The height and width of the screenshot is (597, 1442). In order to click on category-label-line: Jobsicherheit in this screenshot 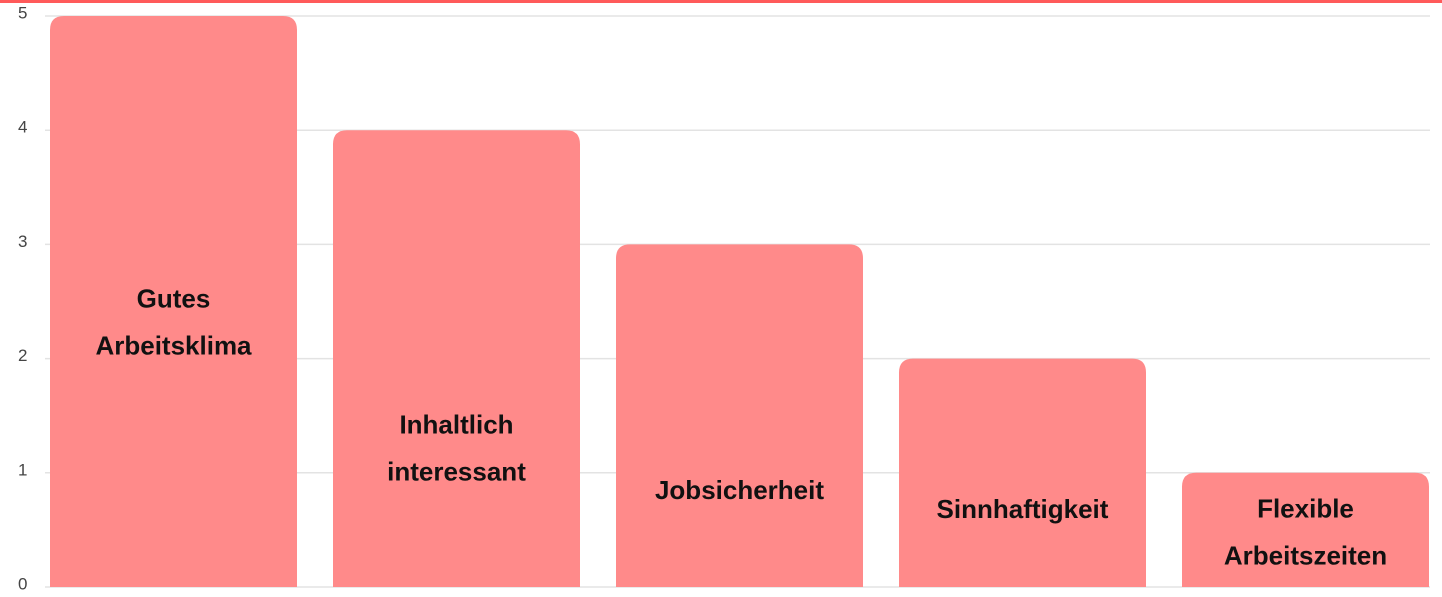, I will do `click(739, 490)`.